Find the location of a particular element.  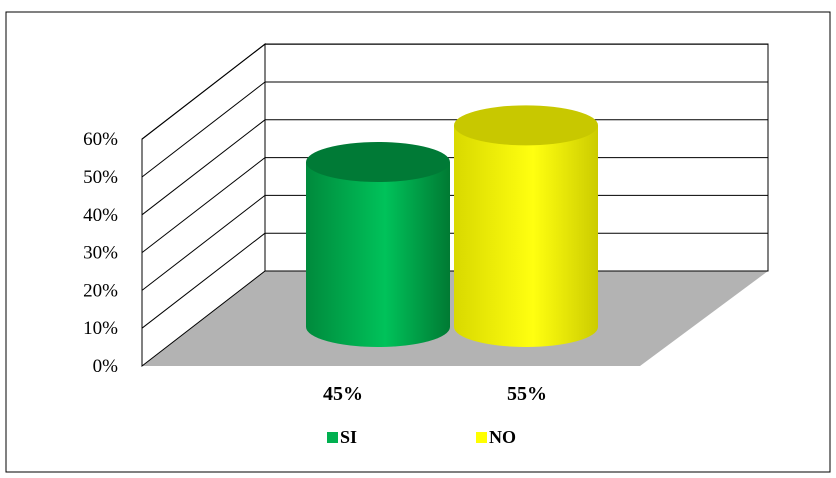

y-tick-label: 30% is located at coordinates (100, 253).